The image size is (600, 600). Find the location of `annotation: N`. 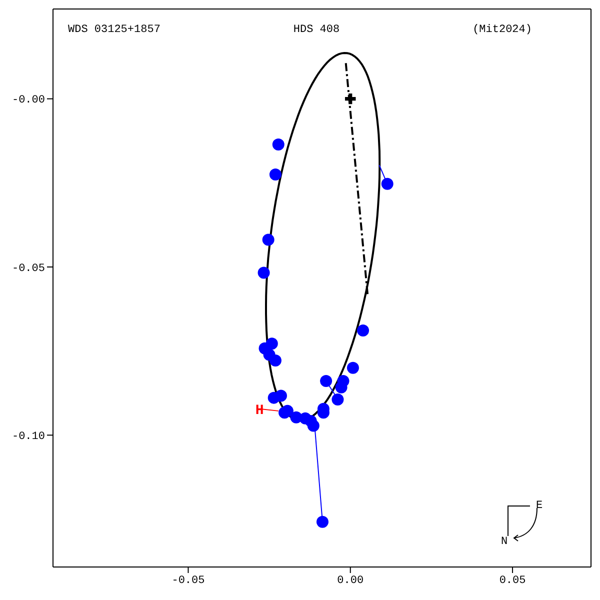

annotation: N is located at coordinates (504, 542).